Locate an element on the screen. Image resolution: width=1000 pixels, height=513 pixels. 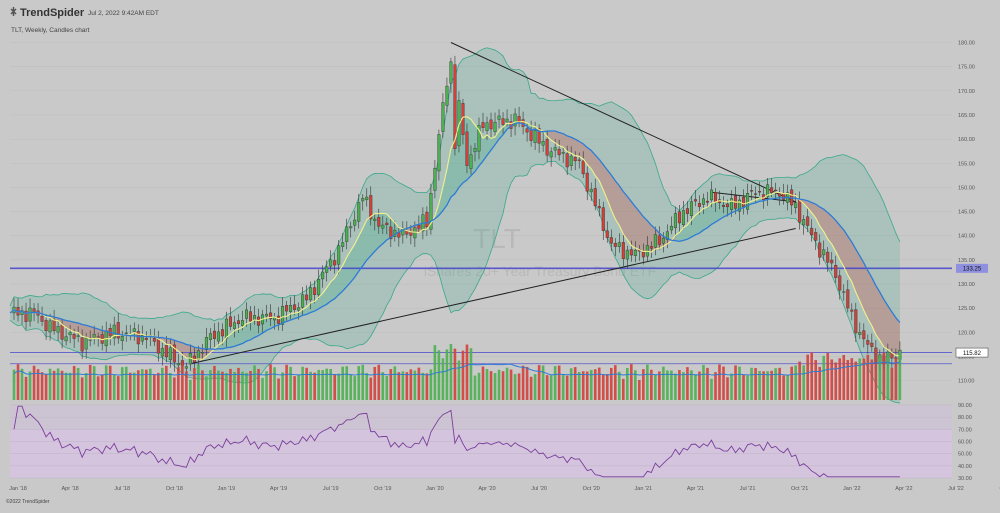
header-timestamp: Jul 2, 2022 9:42AM EDT is located at coordinates (123, 13).